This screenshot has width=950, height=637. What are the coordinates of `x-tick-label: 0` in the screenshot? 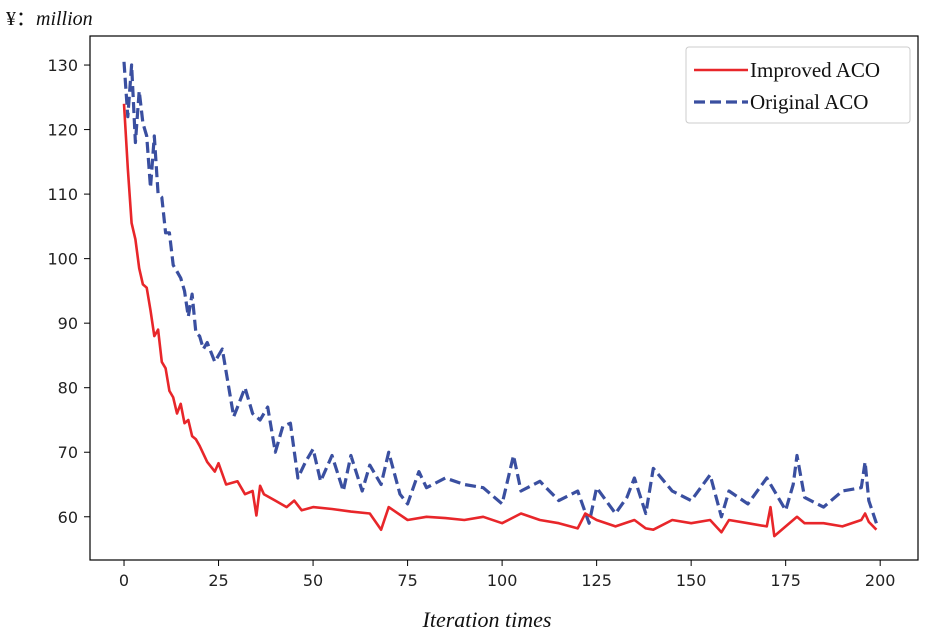 It's located at (124, 580).